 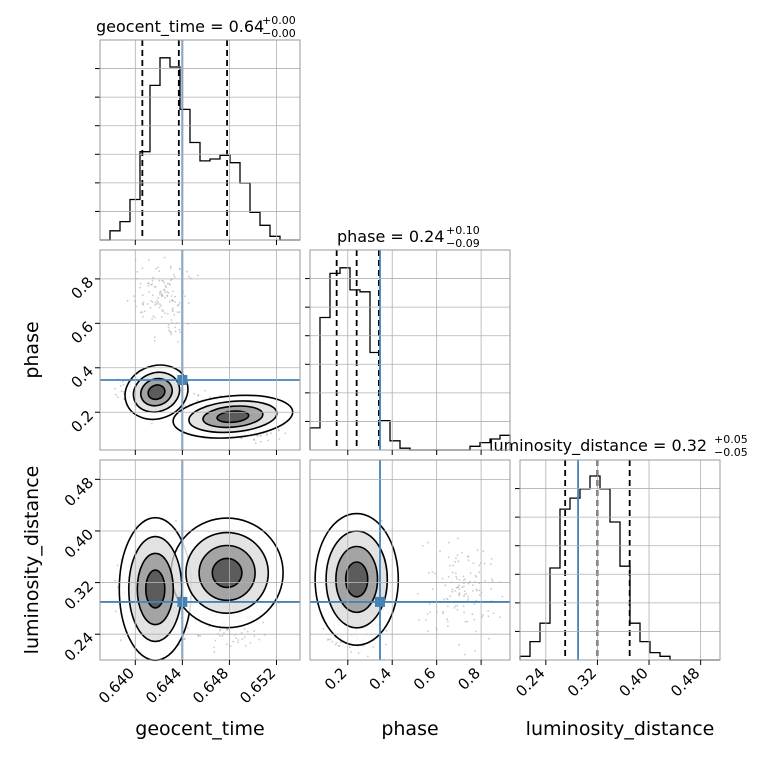 I want to click on title-geocent-time-down: −0.00, so click(x=279, y=33).